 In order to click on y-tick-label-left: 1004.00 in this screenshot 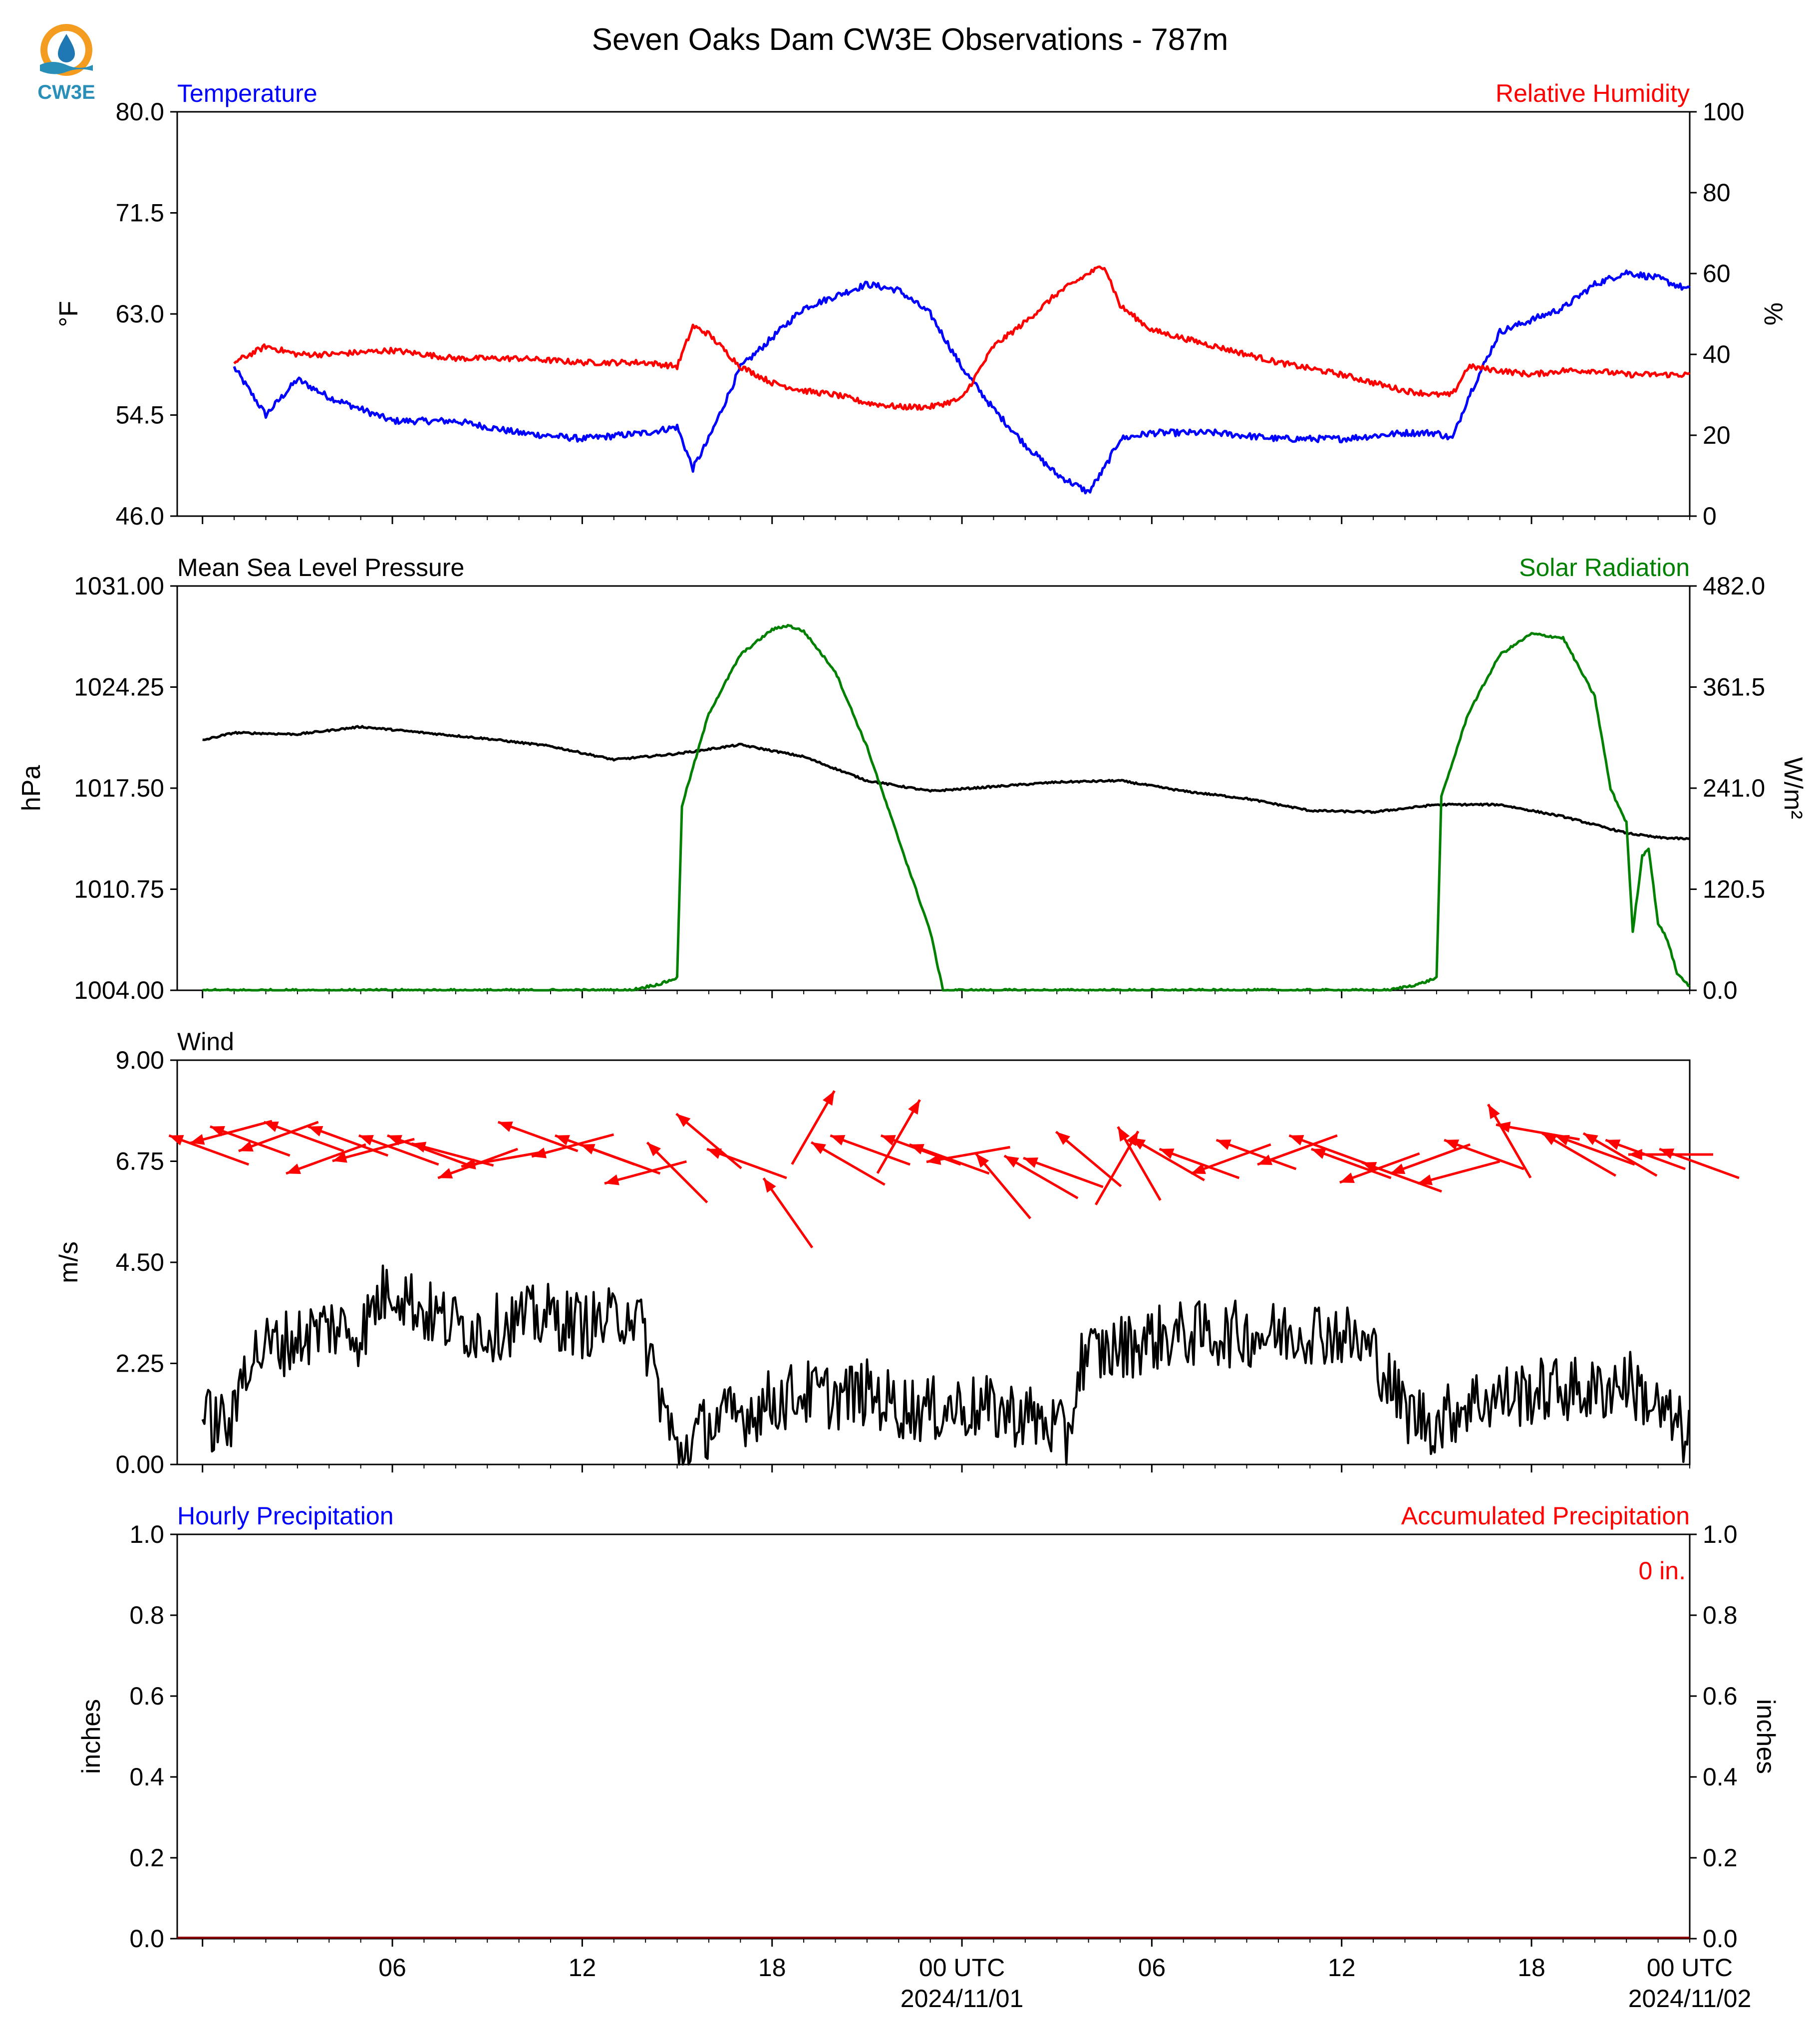, I will do `click(119, 990)`.